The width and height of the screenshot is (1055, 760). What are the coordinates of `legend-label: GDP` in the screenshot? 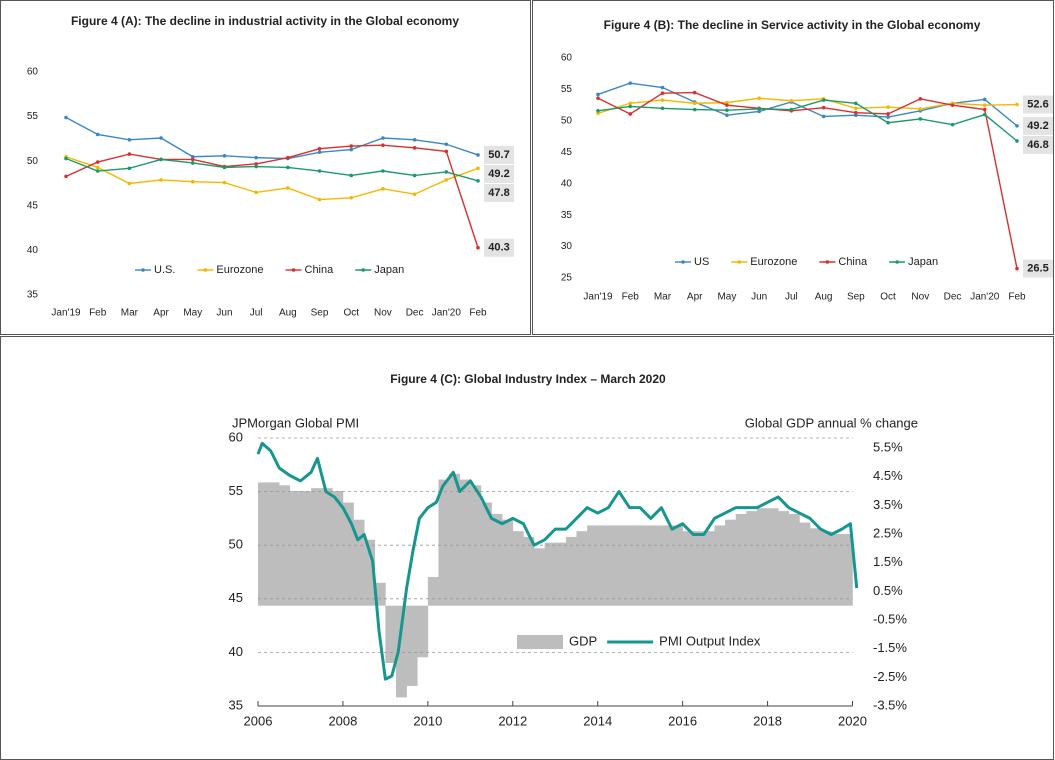 It's located at (583, 640).